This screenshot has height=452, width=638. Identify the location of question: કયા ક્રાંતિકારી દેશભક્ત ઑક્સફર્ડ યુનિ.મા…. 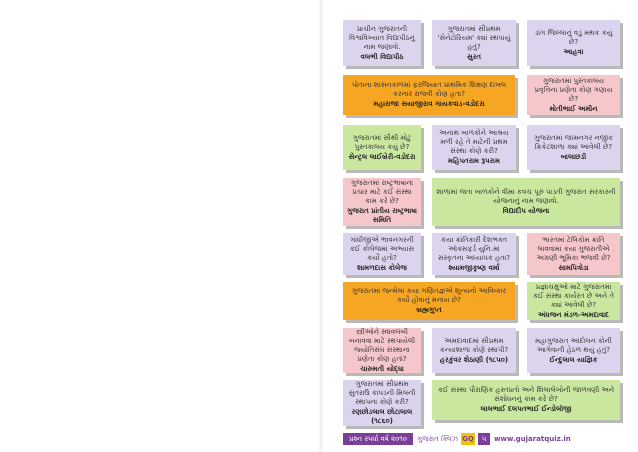
(474, 248).